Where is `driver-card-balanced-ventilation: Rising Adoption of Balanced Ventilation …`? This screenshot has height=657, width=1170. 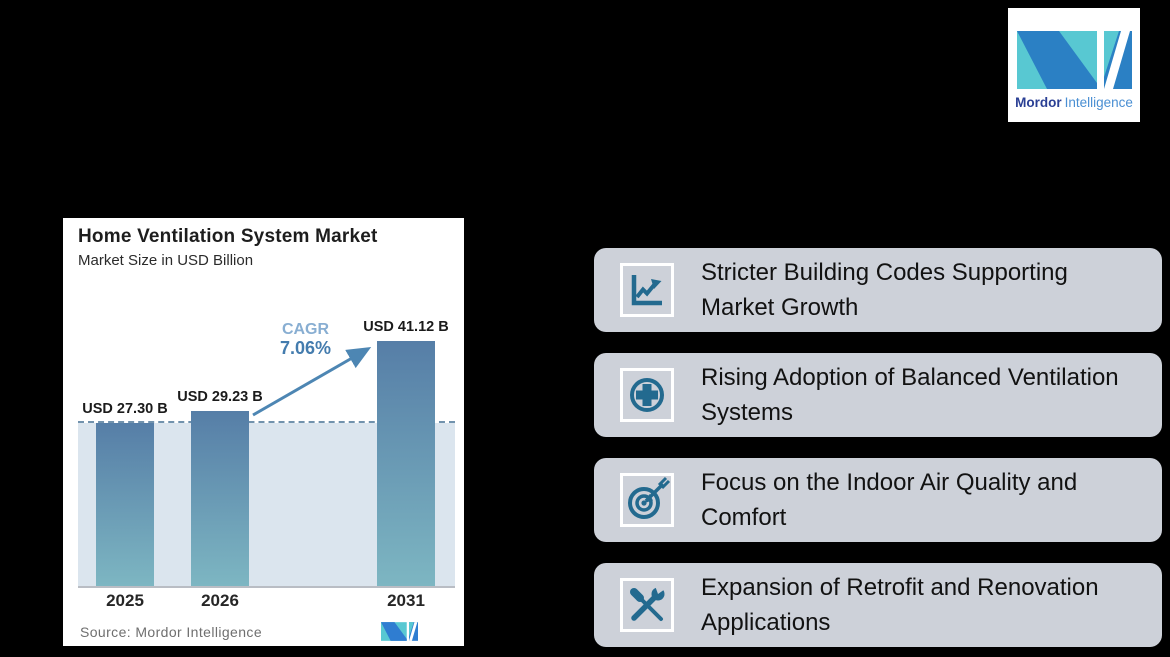 driver-card-balanced-ventilation: Rising Adoption of Balanced Ventilation … is located at coordinates (878, 395).